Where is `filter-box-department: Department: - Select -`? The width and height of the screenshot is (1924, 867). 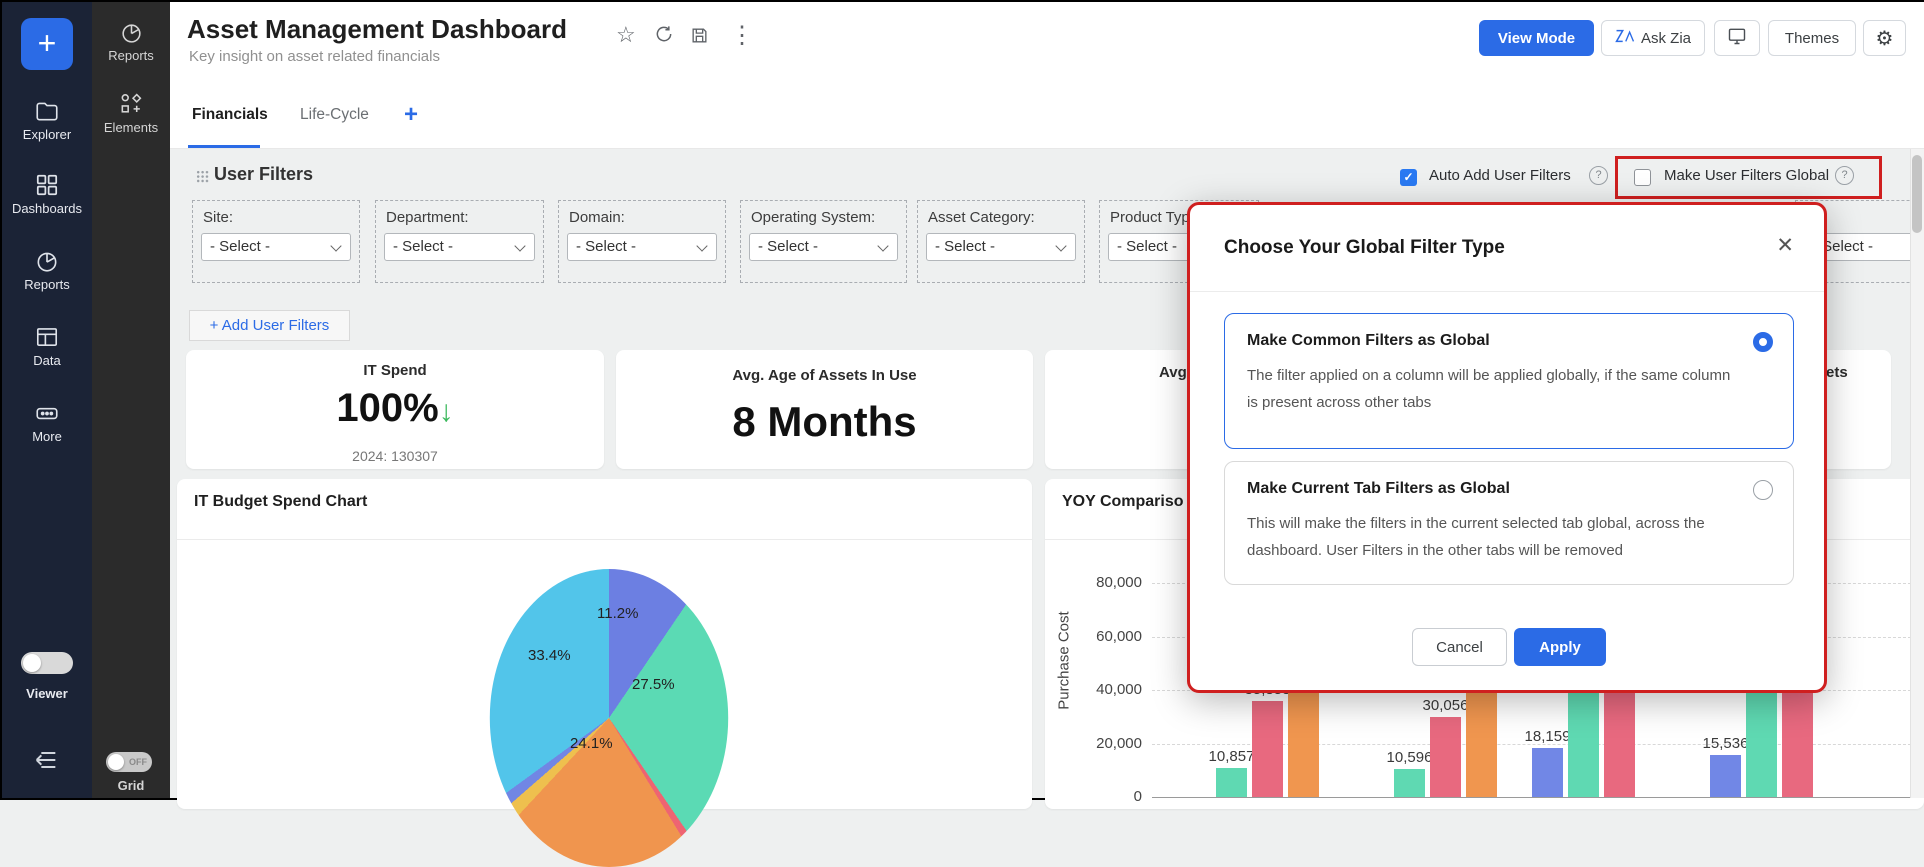
filter-box-department: Department: - Select - is located at coordinates (459, 241).